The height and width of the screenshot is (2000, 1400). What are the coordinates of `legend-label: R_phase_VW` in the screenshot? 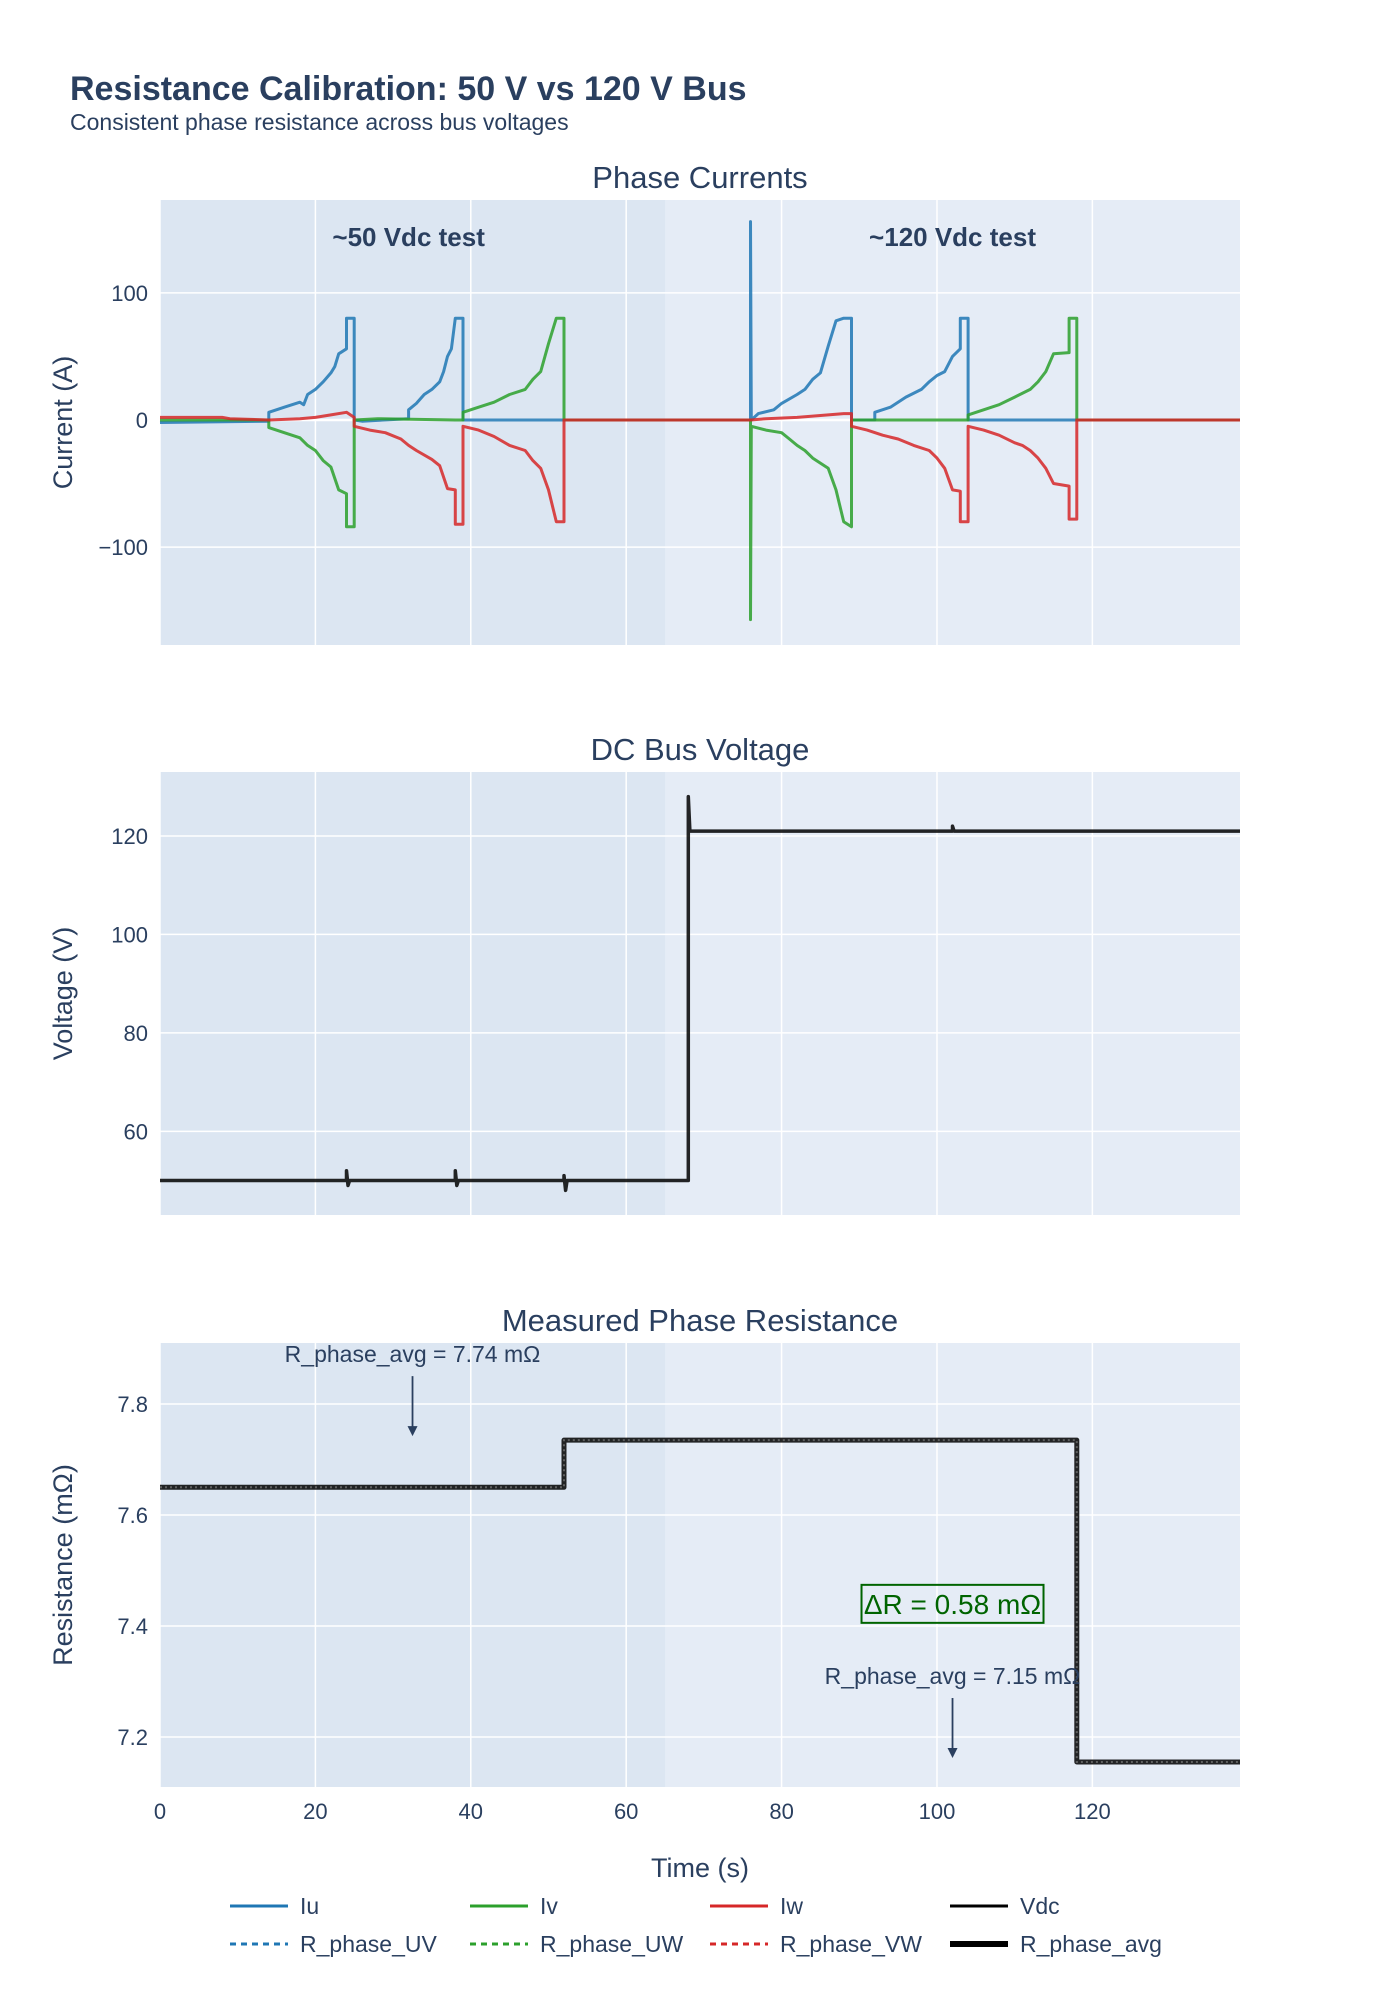 It's located at (851, 1944).